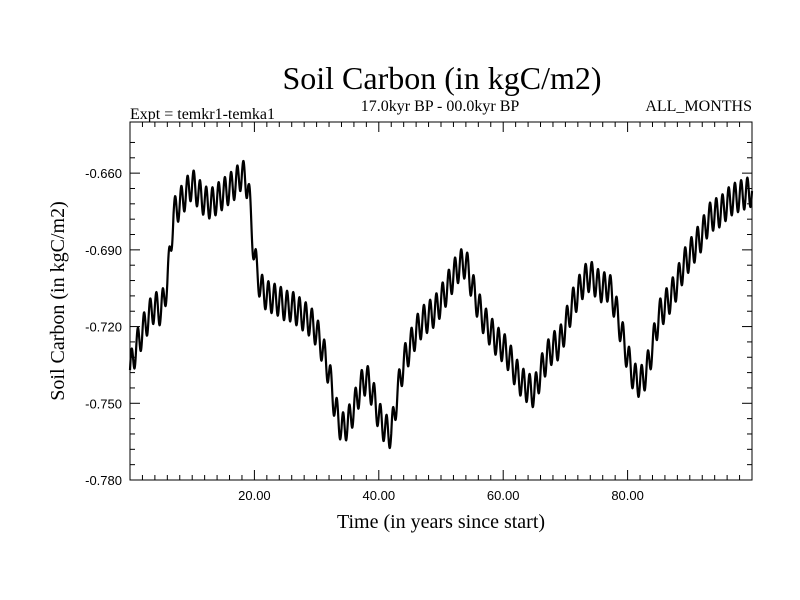 Image resolution: width=800 pixels, height=600 pixels. I want to click on chart-title: Soil Carbon (in kgC/m2), so click(441, 78).